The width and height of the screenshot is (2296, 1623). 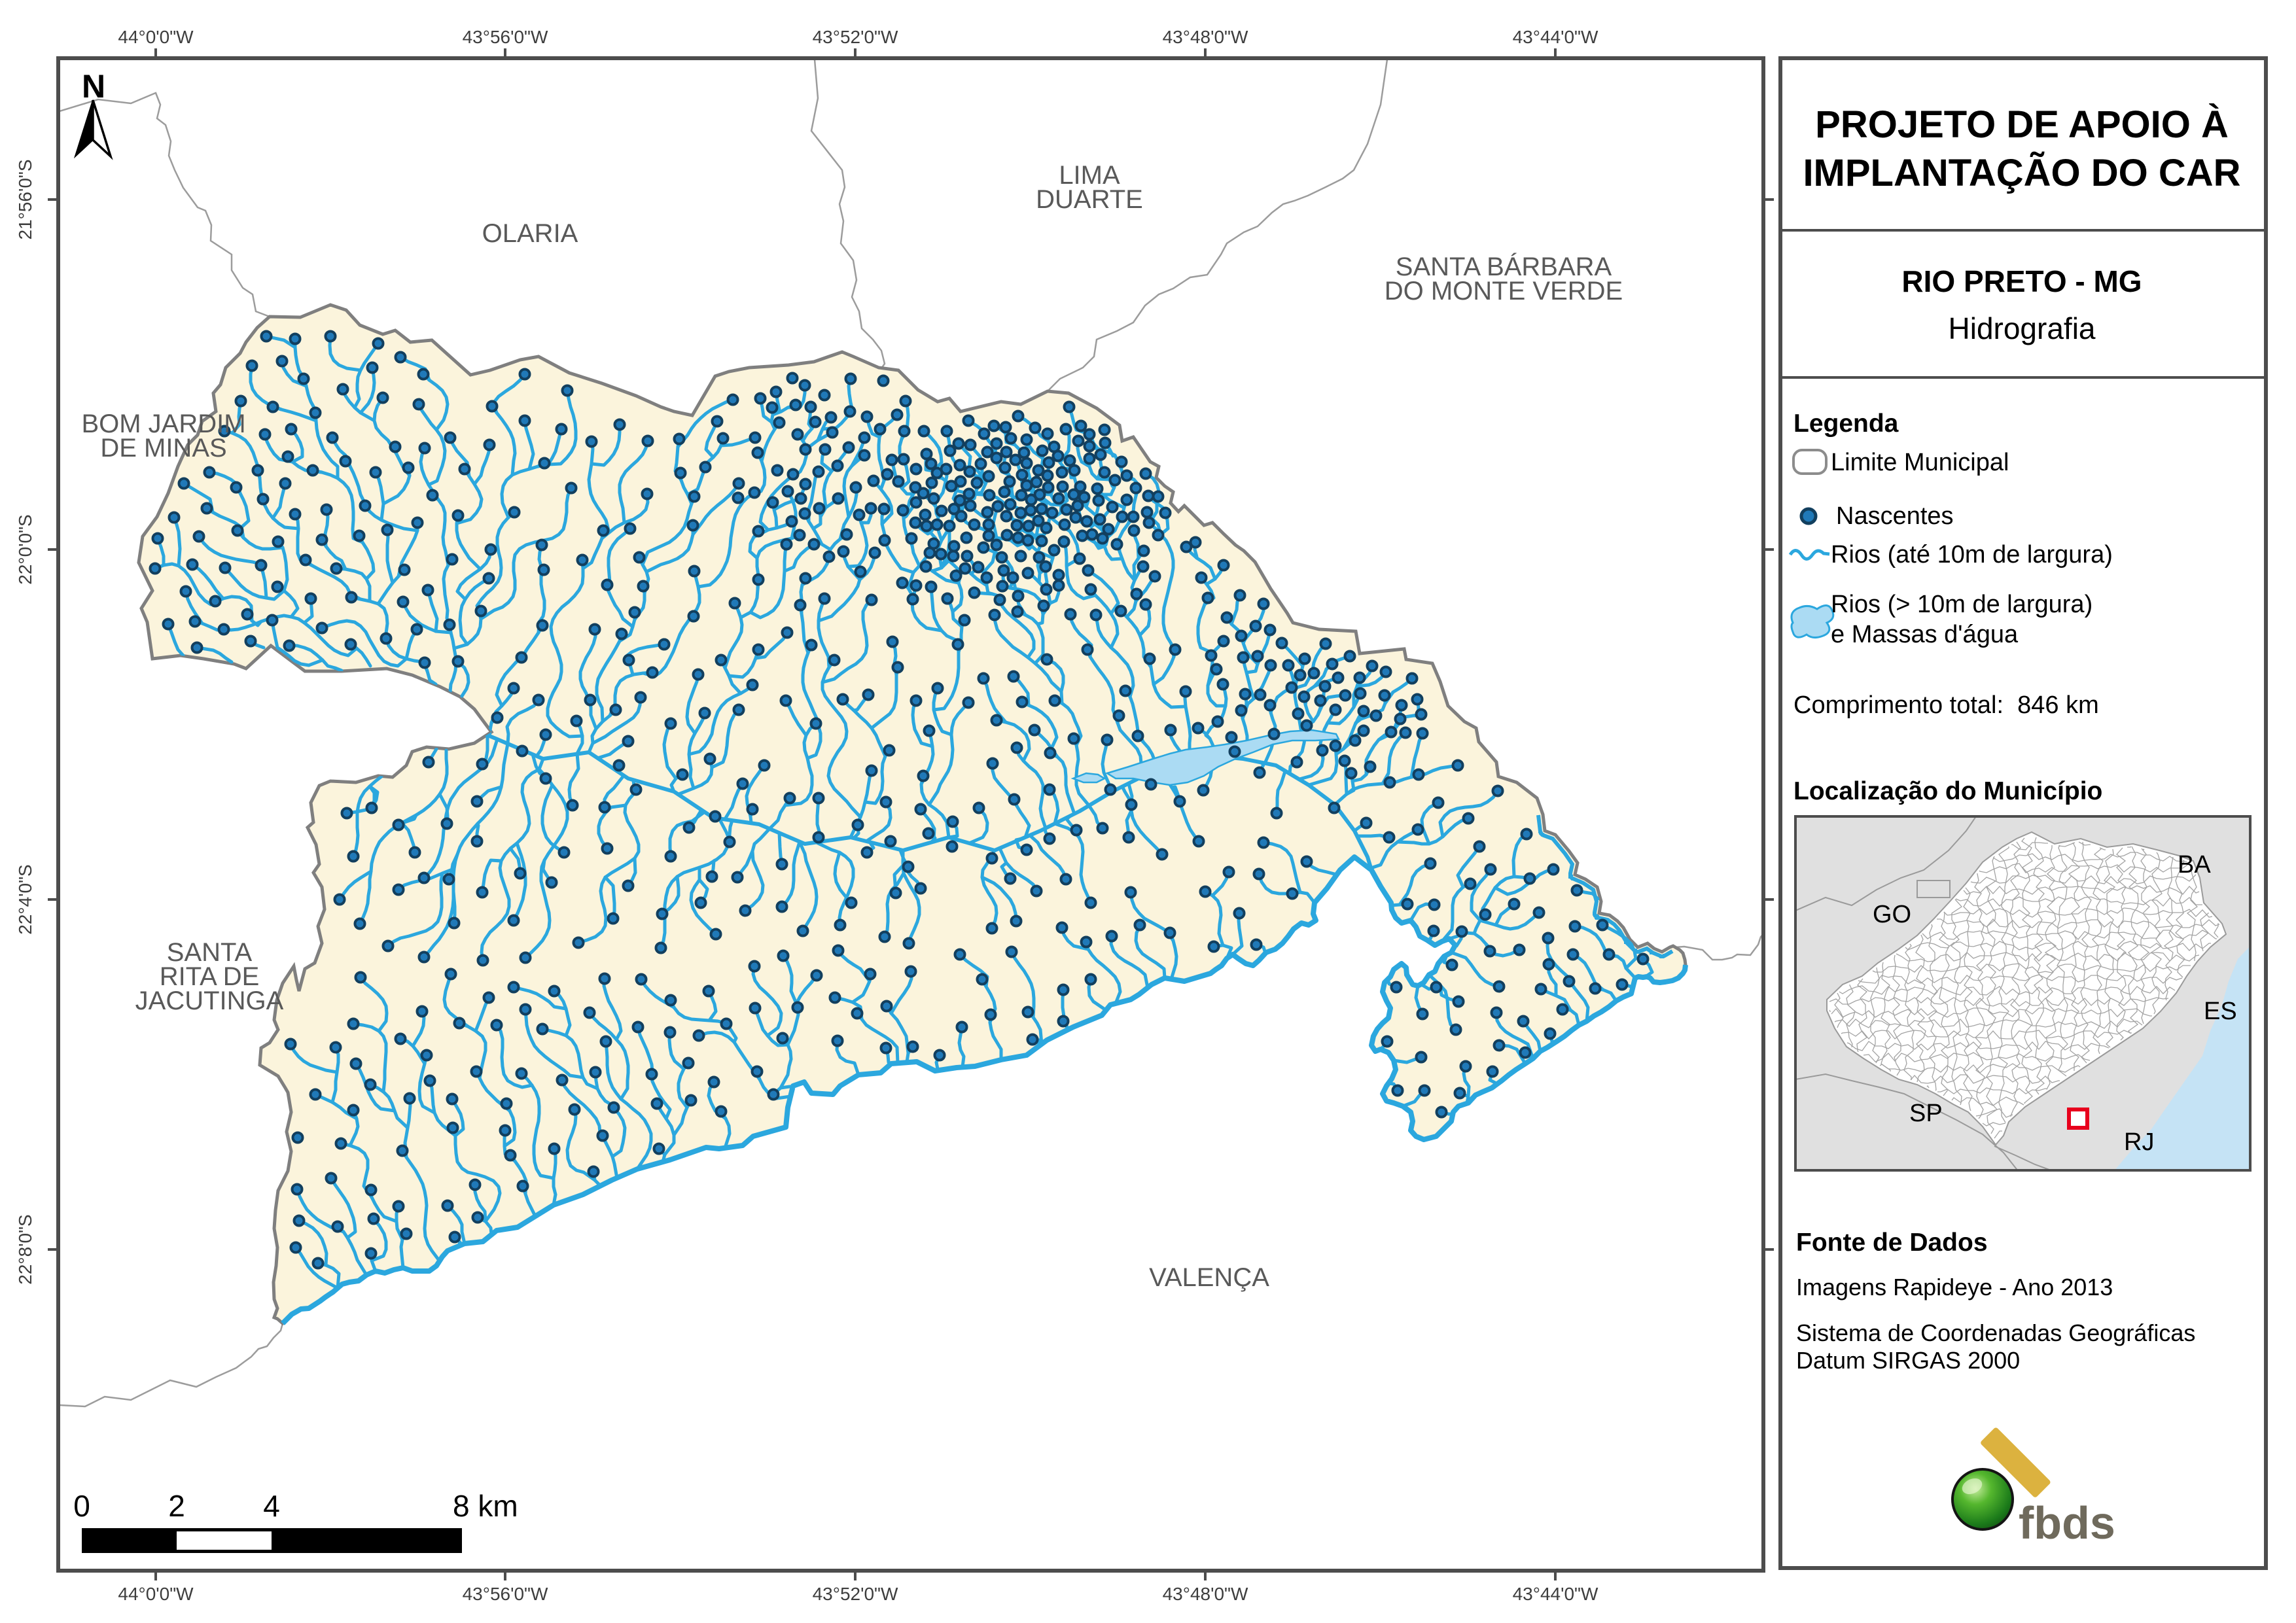 What do you see at coordinates (2220, 1011) in the screenshot?
I see `svg-text: ES` at bounding box center [2220, 1011].